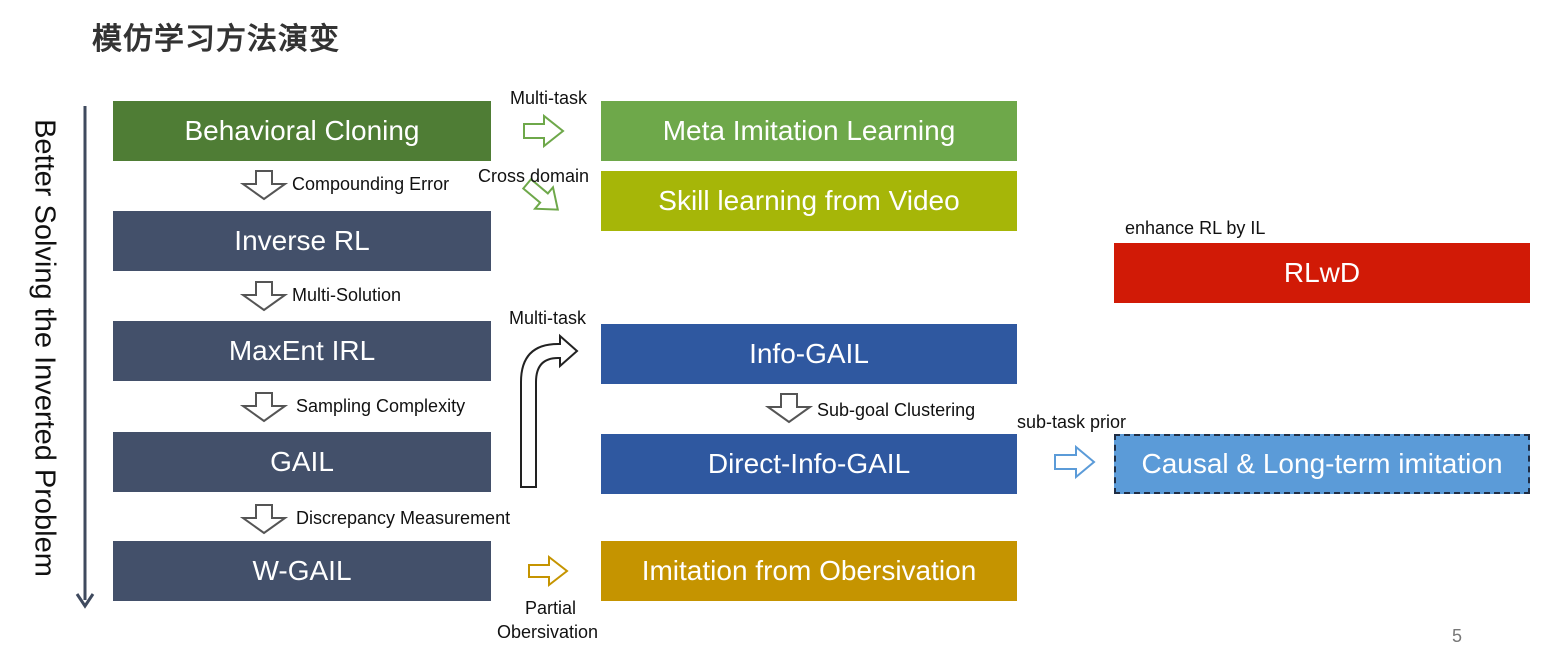 The image size is (1548, 655). What do you see at coordinates (809, 464) in the screenshot?
I see `node-direct-info-gail: Direct-Info-GAIL` at bounding box center [809, 464].